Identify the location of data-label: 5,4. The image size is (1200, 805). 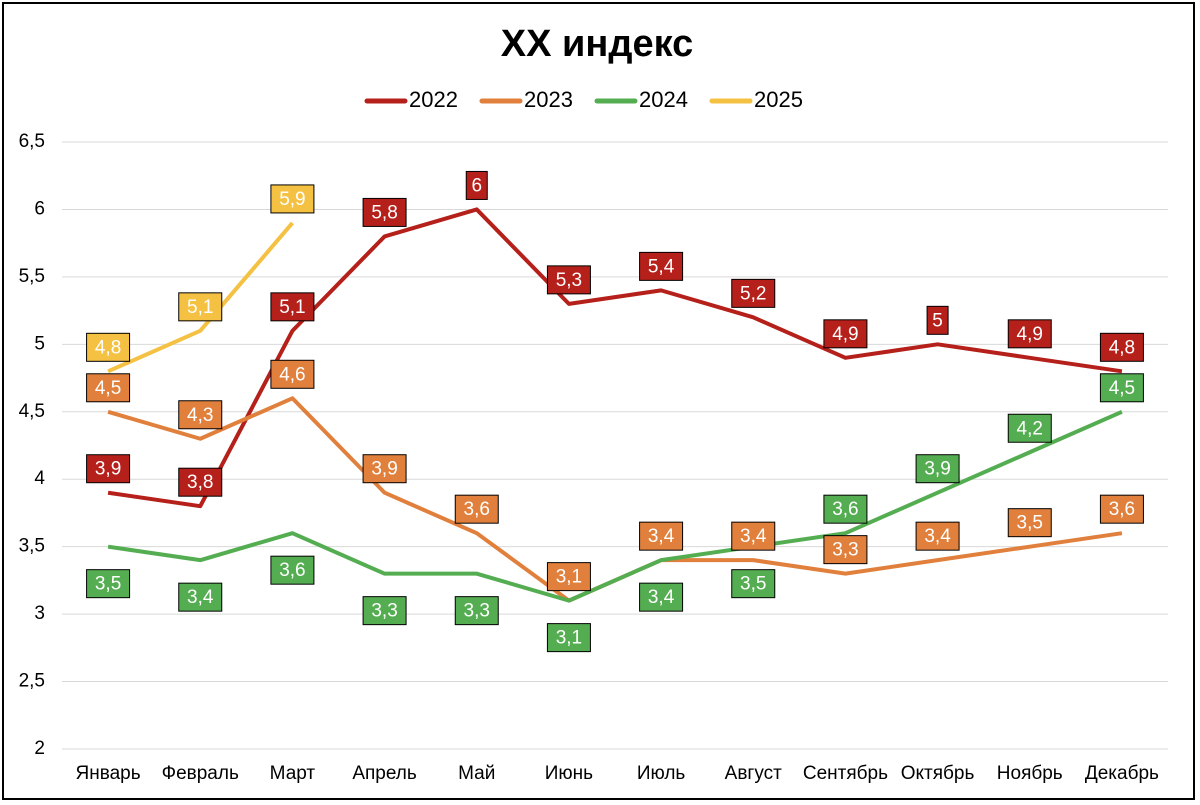
(661, 266).